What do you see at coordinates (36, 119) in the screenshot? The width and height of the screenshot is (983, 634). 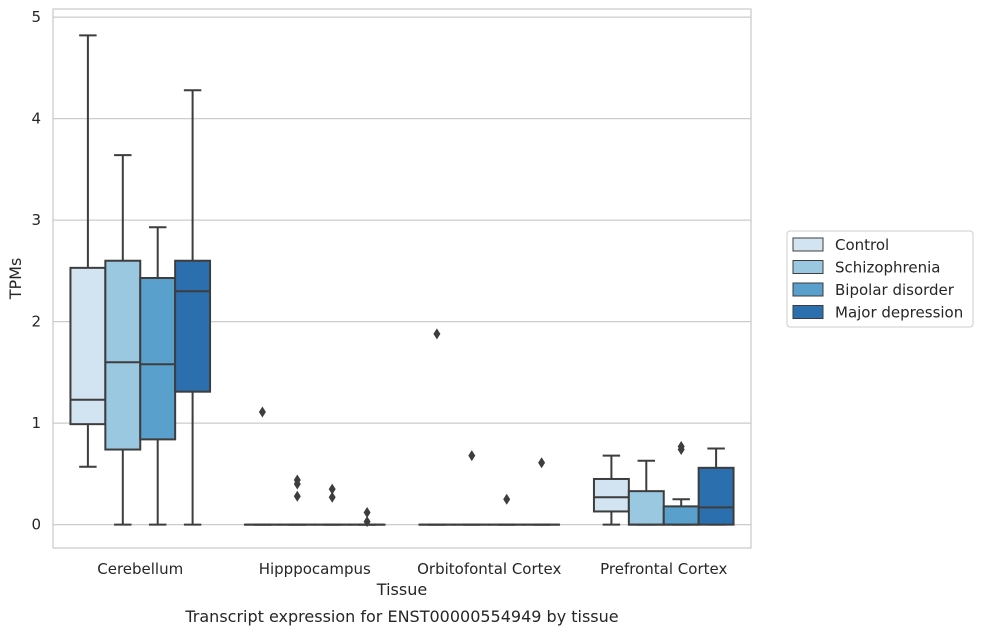 I see `y-tick-label: 4` at bounding box center [36, 119].